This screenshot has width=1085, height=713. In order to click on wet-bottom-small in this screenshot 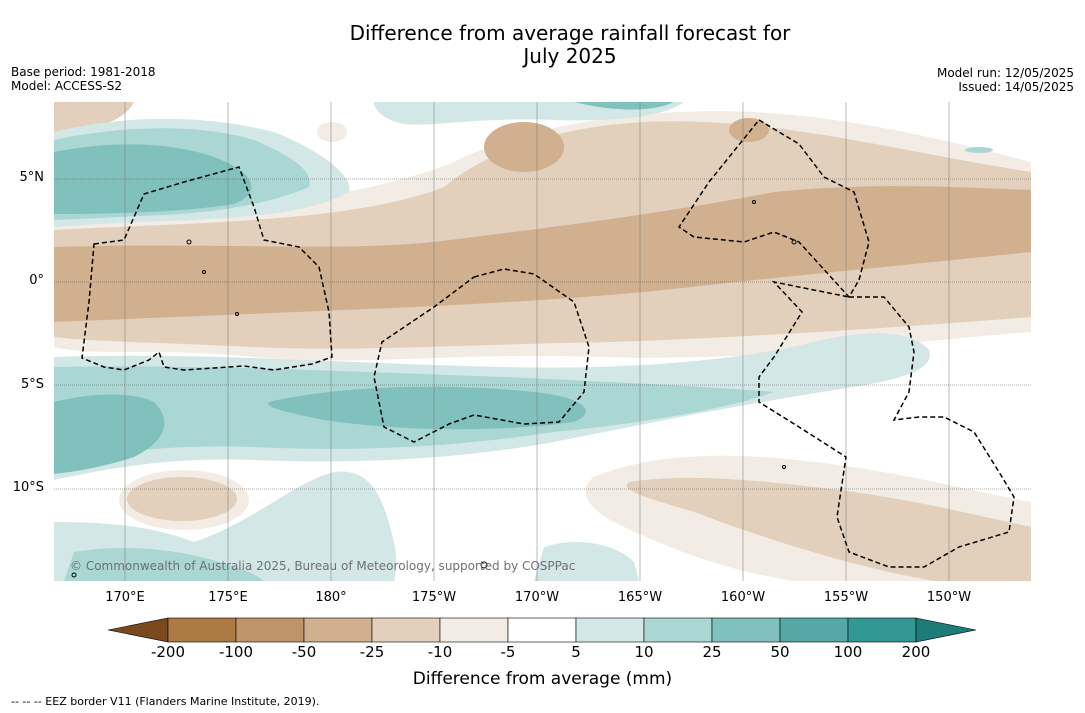, I will do `click(586, 561)`.